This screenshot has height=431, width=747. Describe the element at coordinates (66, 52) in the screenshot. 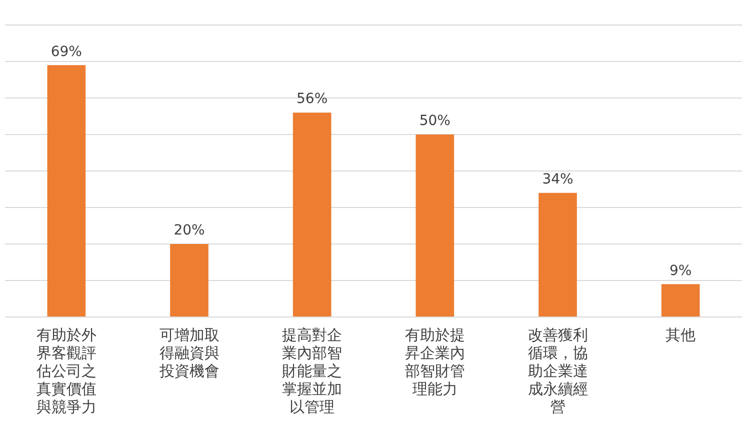

I see `data-label: 69%` at that location.